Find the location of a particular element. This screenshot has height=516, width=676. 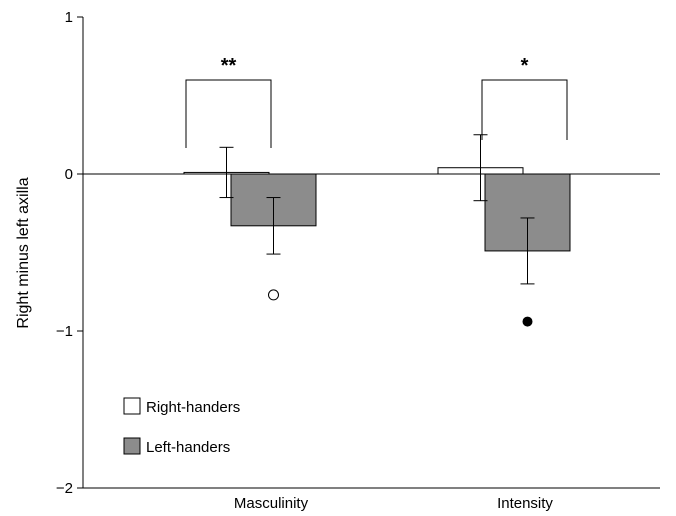

significance-label: ** is located at coordinates (229, 66).